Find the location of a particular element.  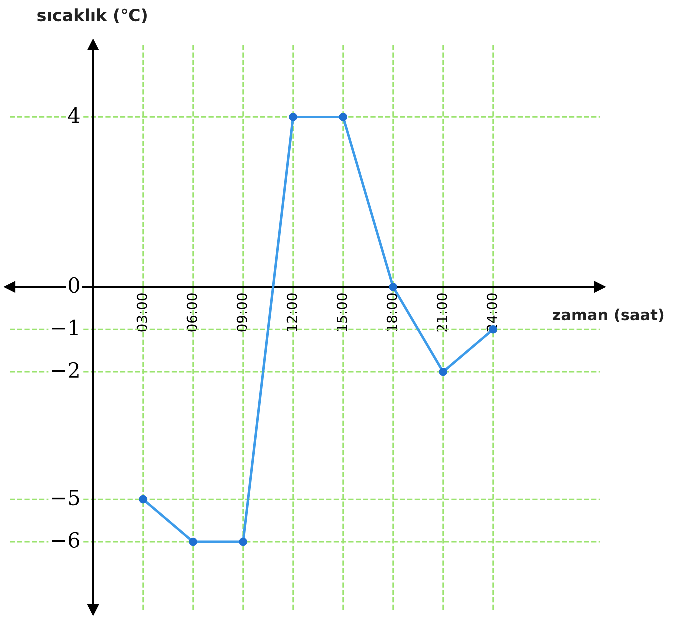

y-tick-label: −6 is located at coordinates (66, 540).